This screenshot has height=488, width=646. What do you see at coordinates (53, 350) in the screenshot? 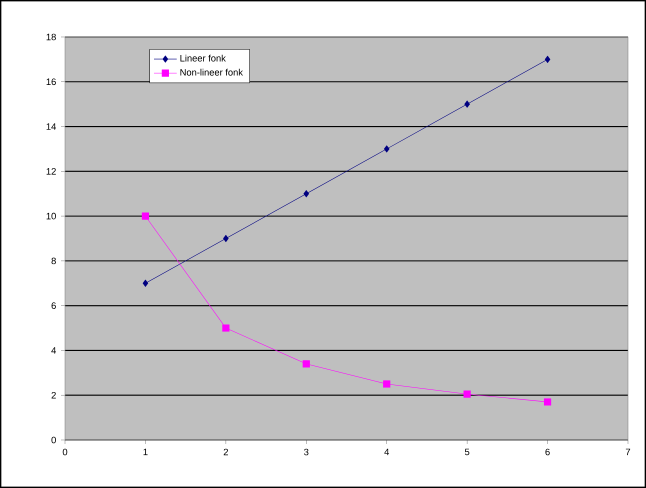
I see `y-tick-label: 4` at bounding box center [53, 350].